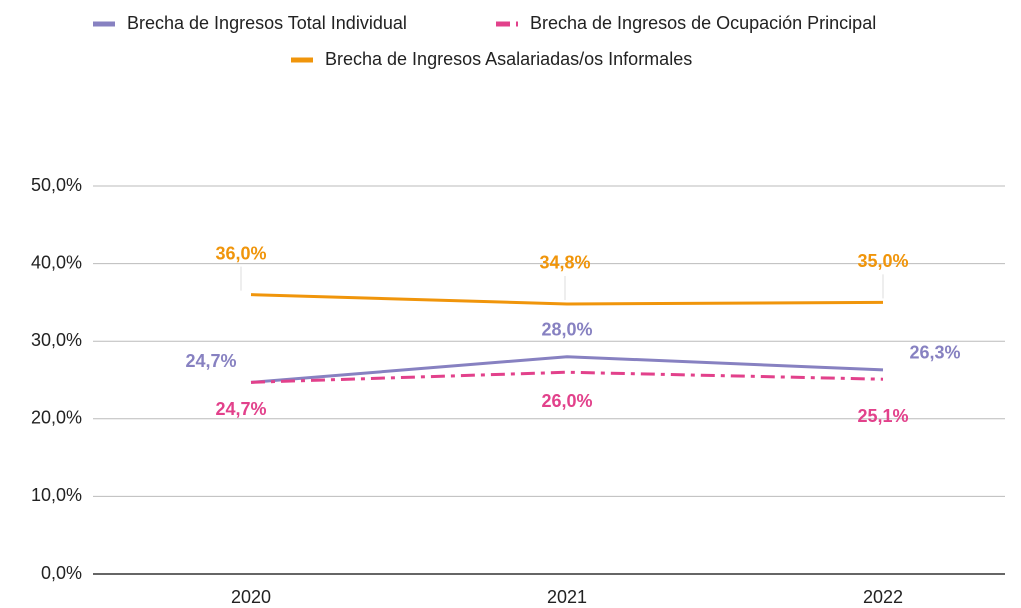 The image size is (1021, 608). I want to click on data-label: 35,0%, so click(882, 261).